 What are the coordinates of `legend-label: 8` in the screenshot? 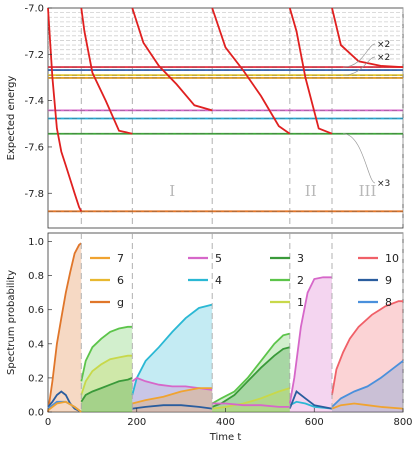 It's located at (388, 302).